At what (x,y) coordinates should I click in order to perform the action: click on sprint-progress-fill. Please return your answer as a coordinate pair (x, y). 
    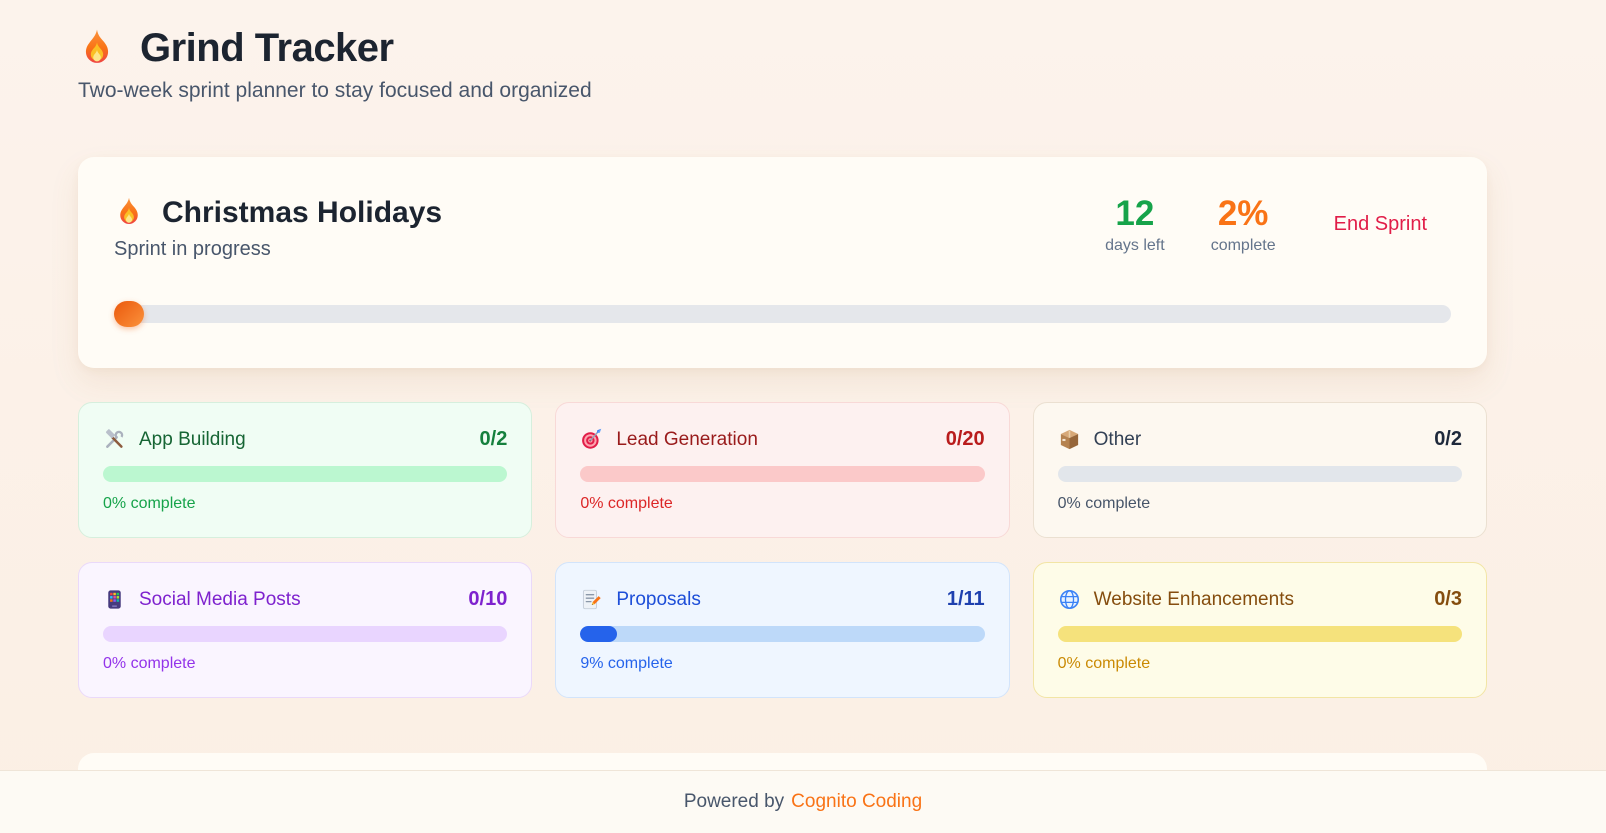
    Looking at the image, I should click on (129, 314).